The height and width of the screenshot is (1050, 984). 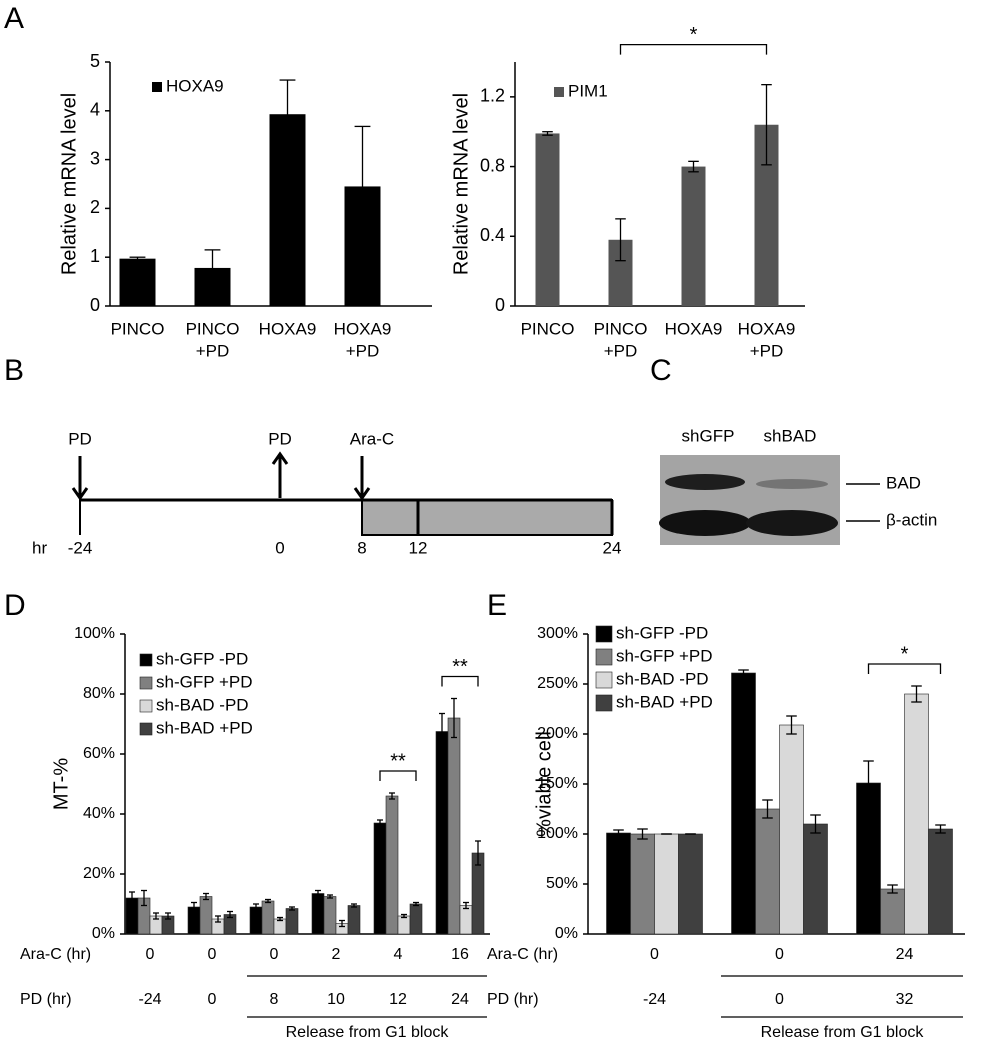 I want to click on band-label: BAD, so click(x=903, y=482).